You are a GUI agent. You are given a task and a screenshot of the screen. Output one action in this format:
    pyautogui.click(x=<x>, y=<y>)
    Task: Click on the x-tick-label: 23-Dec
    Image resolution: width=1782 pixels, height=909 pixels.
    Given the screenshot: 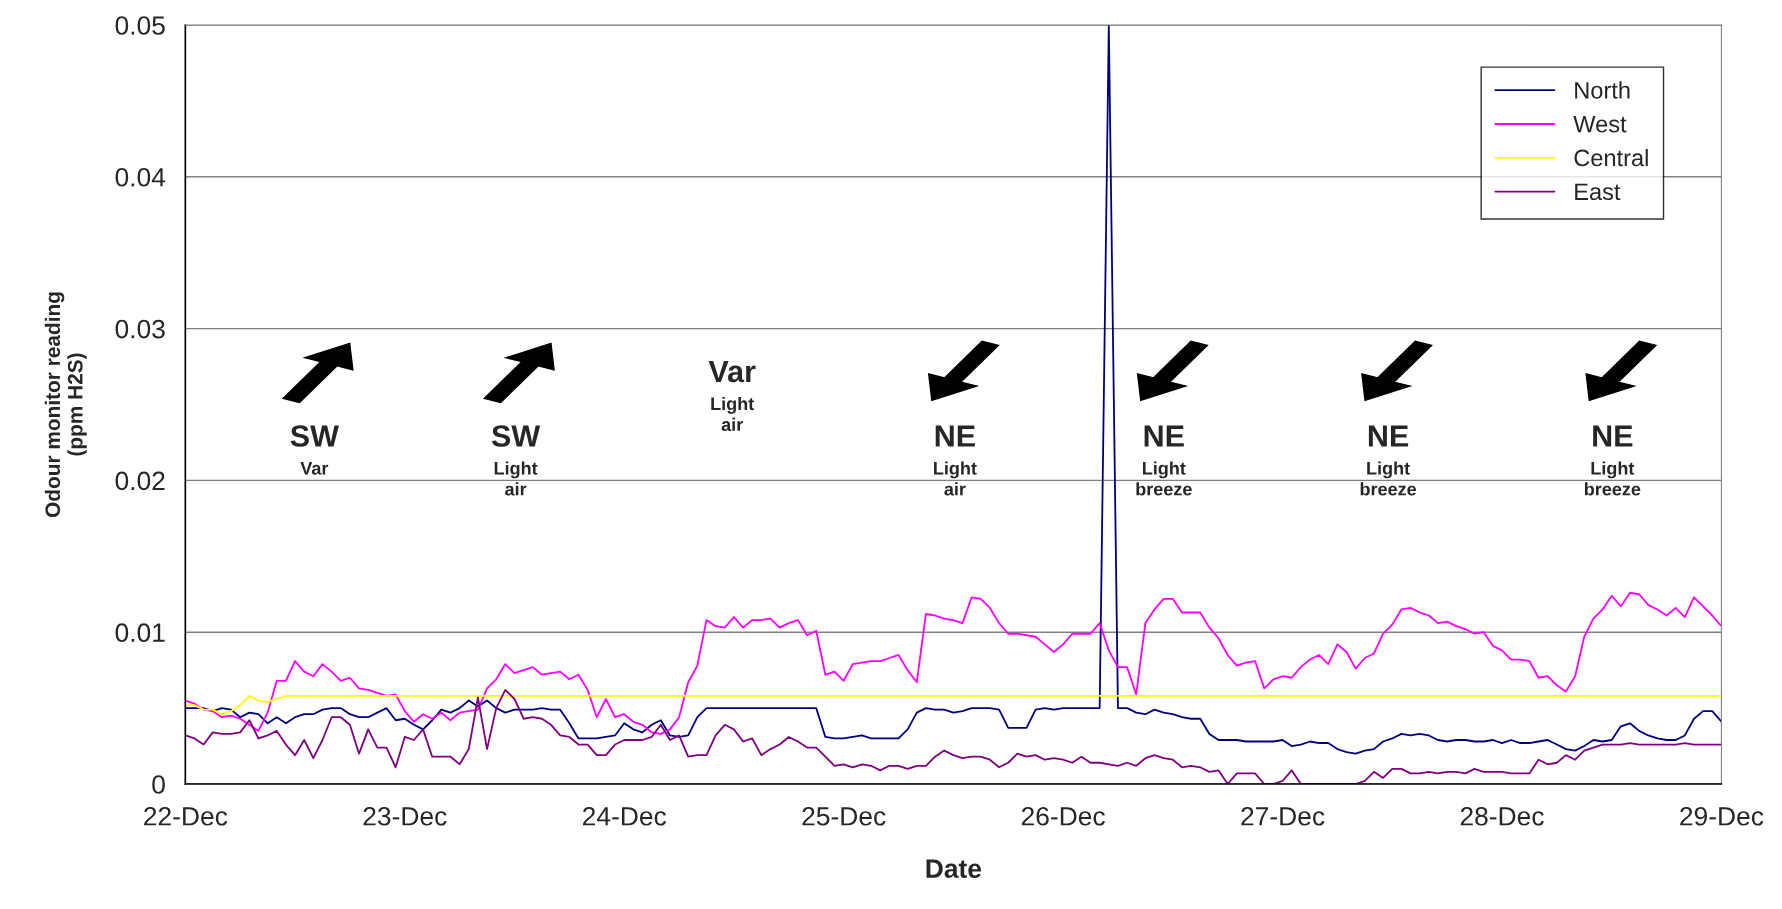 What is the action you would take?
    pyautogui.click(x=405, y=816)
    